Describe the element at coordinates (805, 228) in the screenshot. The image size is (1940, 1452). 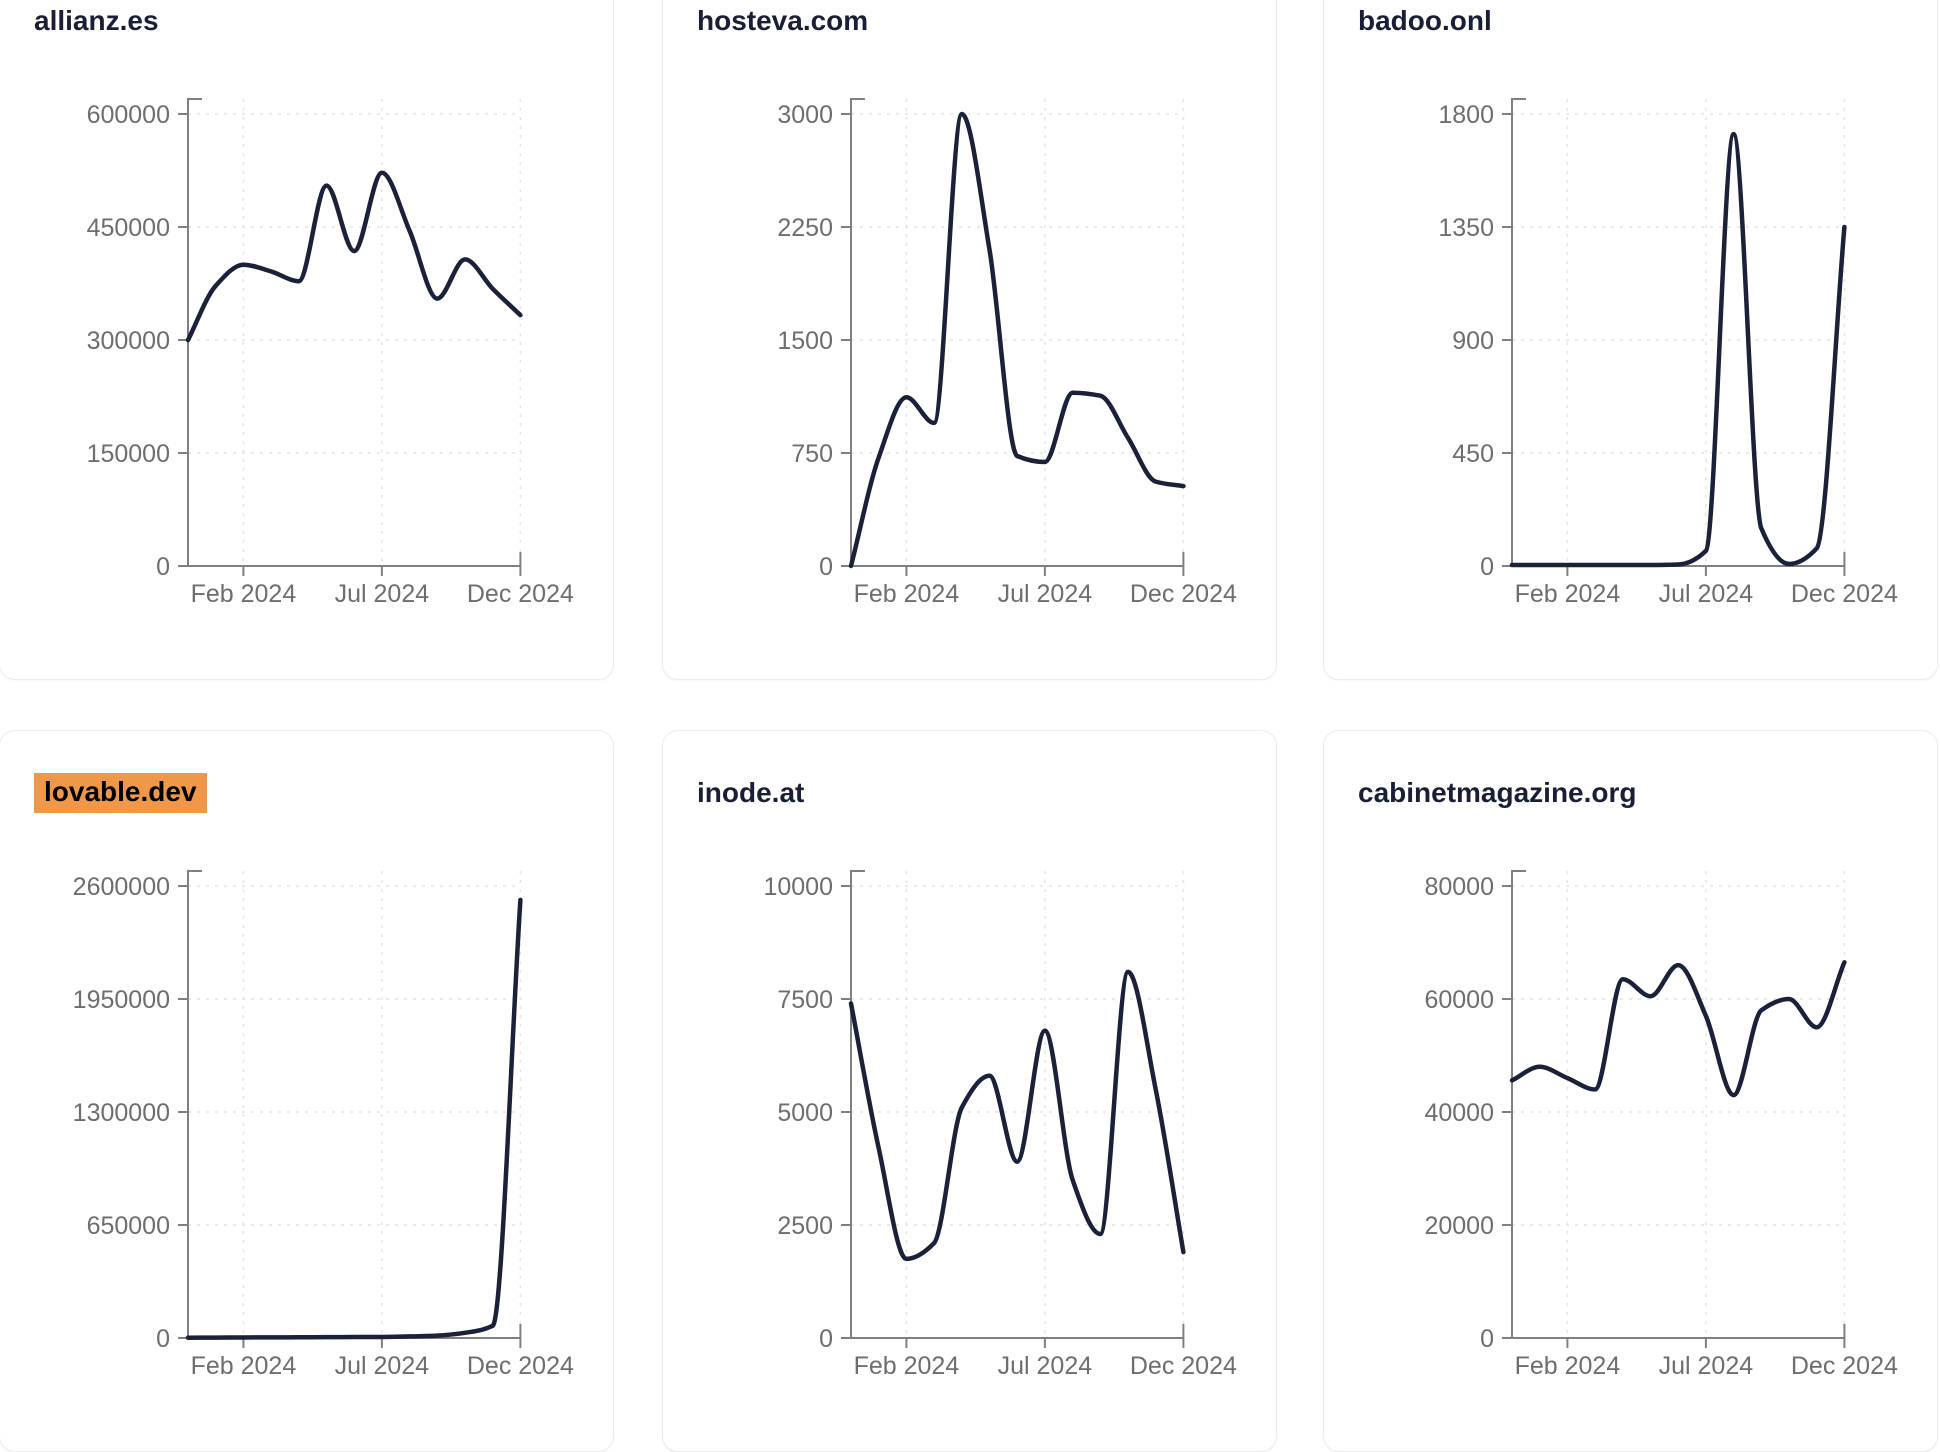
I see `svg-text: 2250` at that location.